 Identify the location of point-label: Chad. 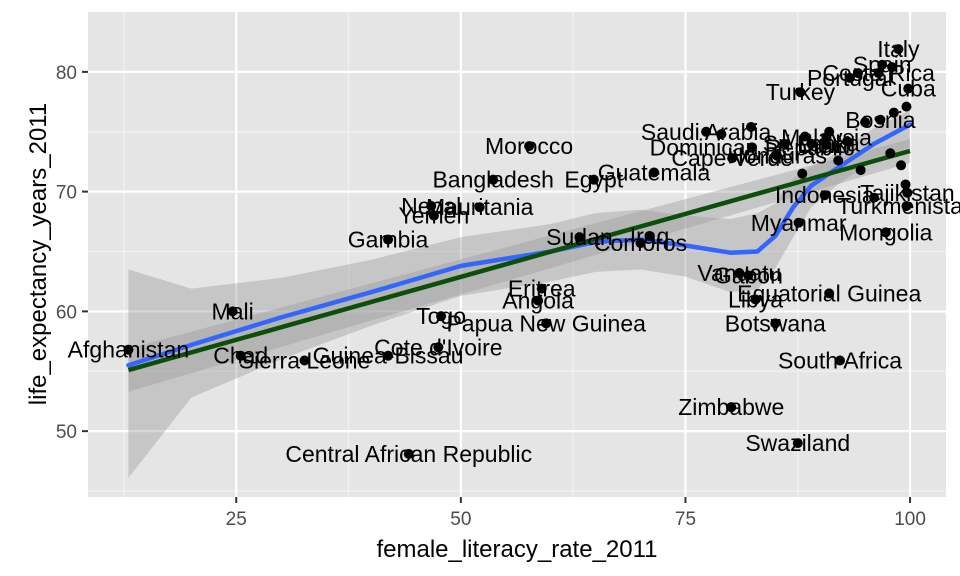
(240, 356).